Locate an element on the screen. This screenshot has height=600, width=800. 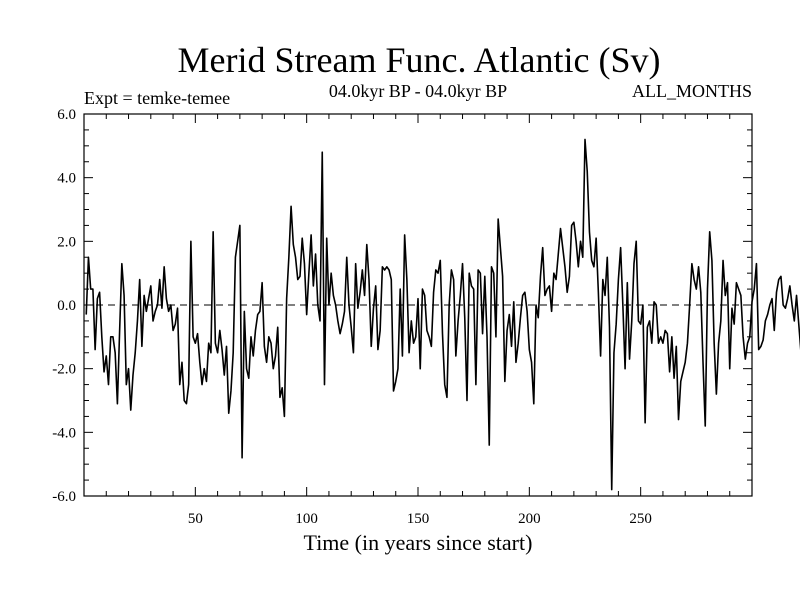
months-label: ALL_MONTHS is located at coordinates (692, 91).